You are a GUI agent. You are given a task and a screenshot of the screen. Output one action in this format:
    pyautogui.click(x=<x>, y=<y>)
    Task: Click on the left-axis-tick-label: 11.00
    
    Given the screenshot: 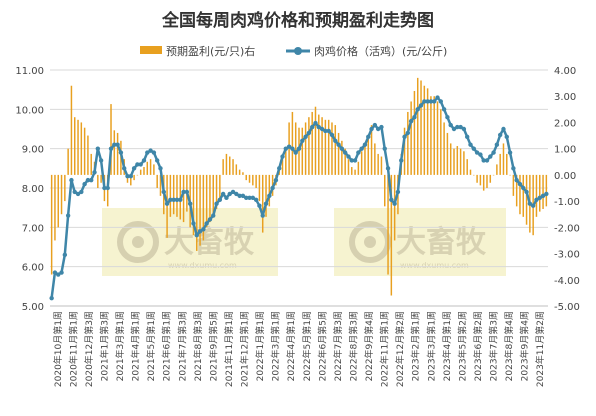 What is the action you would take?
    pyautogui.click(x=29, y=71)
    